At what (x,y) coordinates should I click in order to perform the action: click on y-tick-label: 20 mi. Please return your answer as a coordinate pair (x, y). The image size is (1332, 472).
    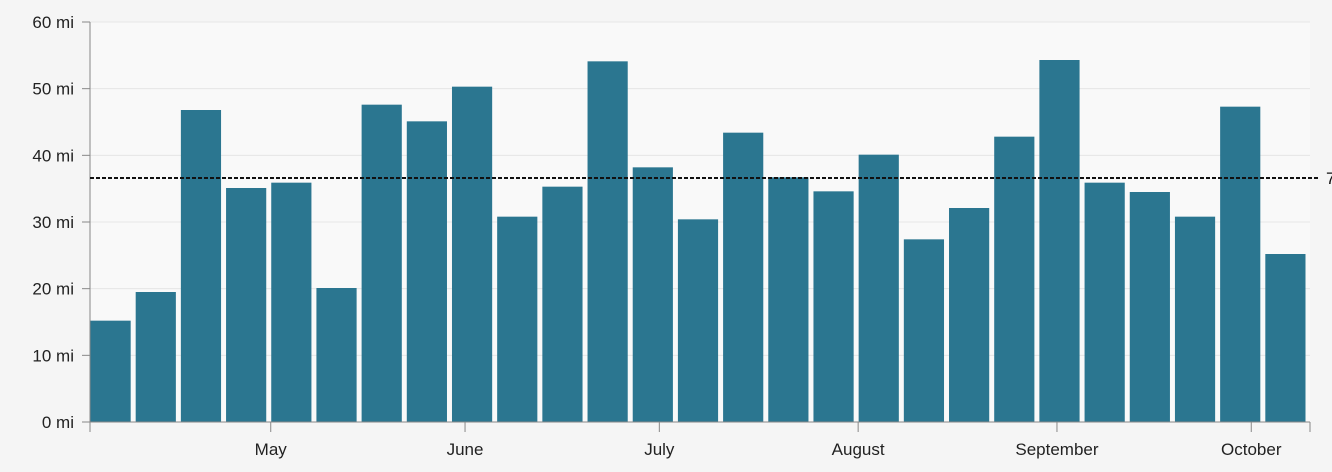
    Looking at the image, I should click on (53, 289).